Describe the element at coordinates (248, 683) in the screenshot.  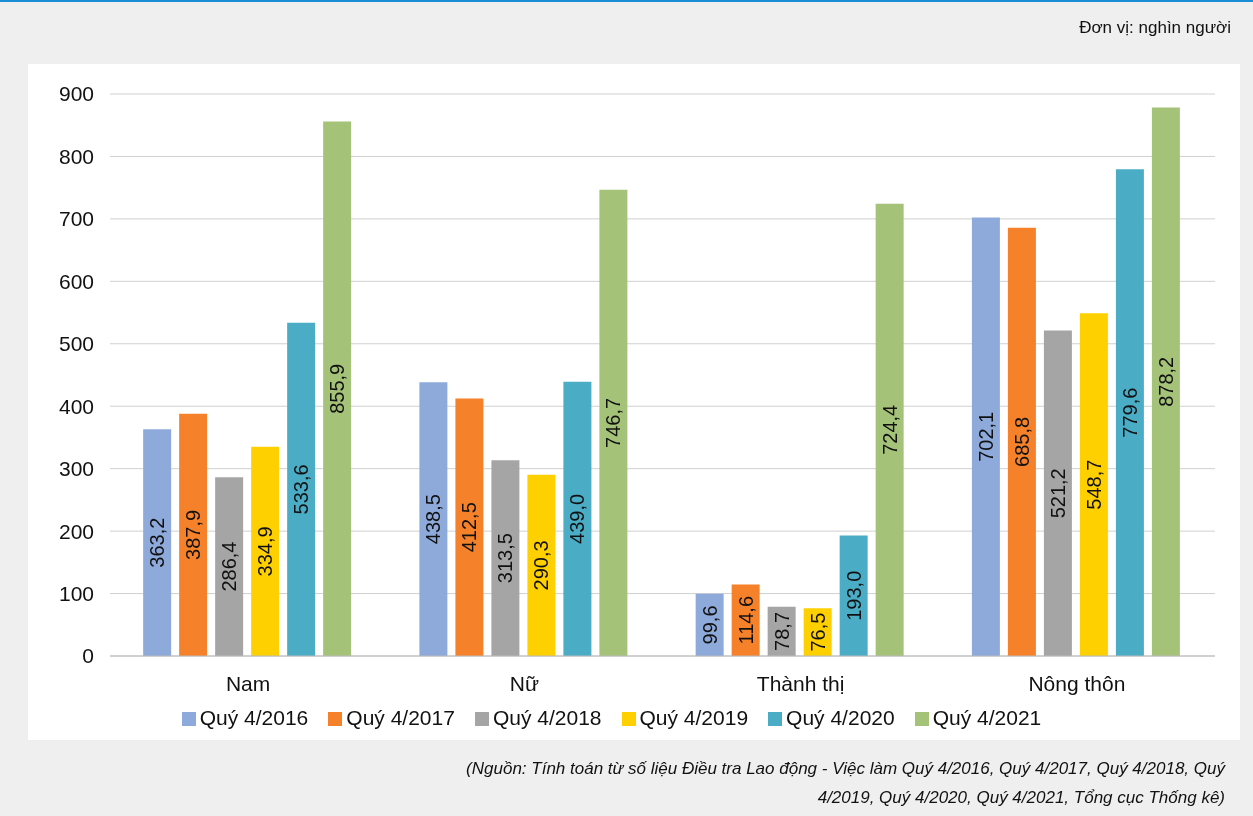
I see `x-tick-label: Nam` at that location.